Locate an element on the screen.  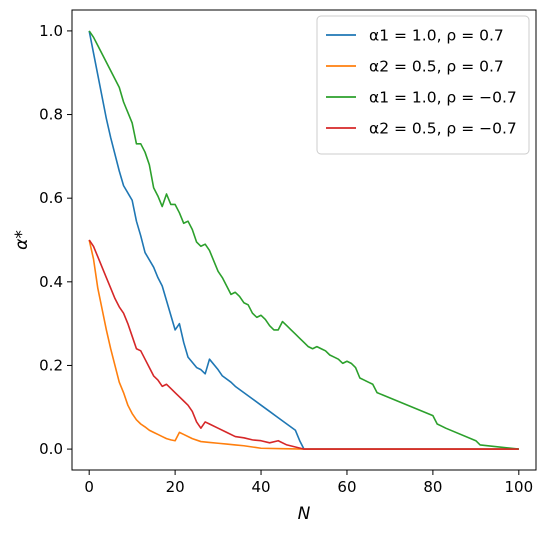
x-tick-label: 100 is located at coordinates (518, 487).